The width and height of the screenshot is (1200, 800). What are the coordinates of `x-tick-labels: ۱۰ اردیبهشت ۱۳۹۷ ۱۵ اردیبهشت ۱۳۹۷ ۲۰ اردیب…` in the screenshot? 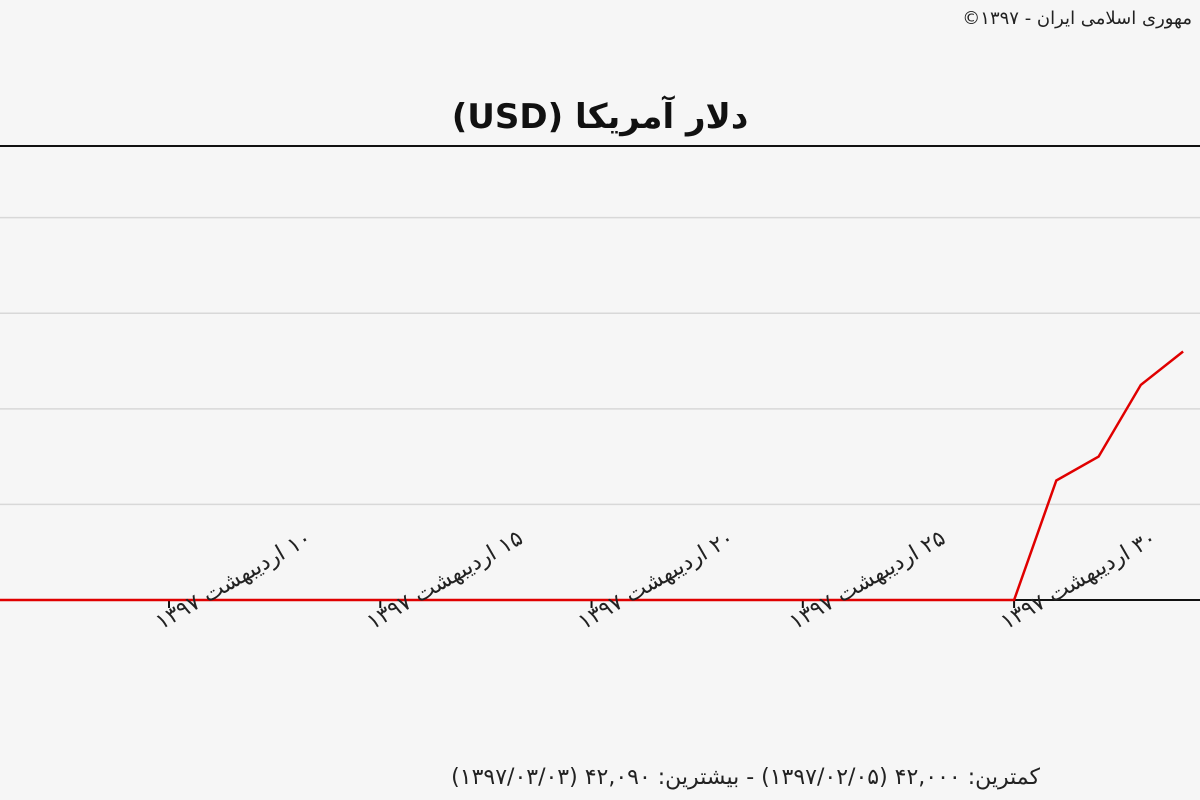 It's located at (657, 580).